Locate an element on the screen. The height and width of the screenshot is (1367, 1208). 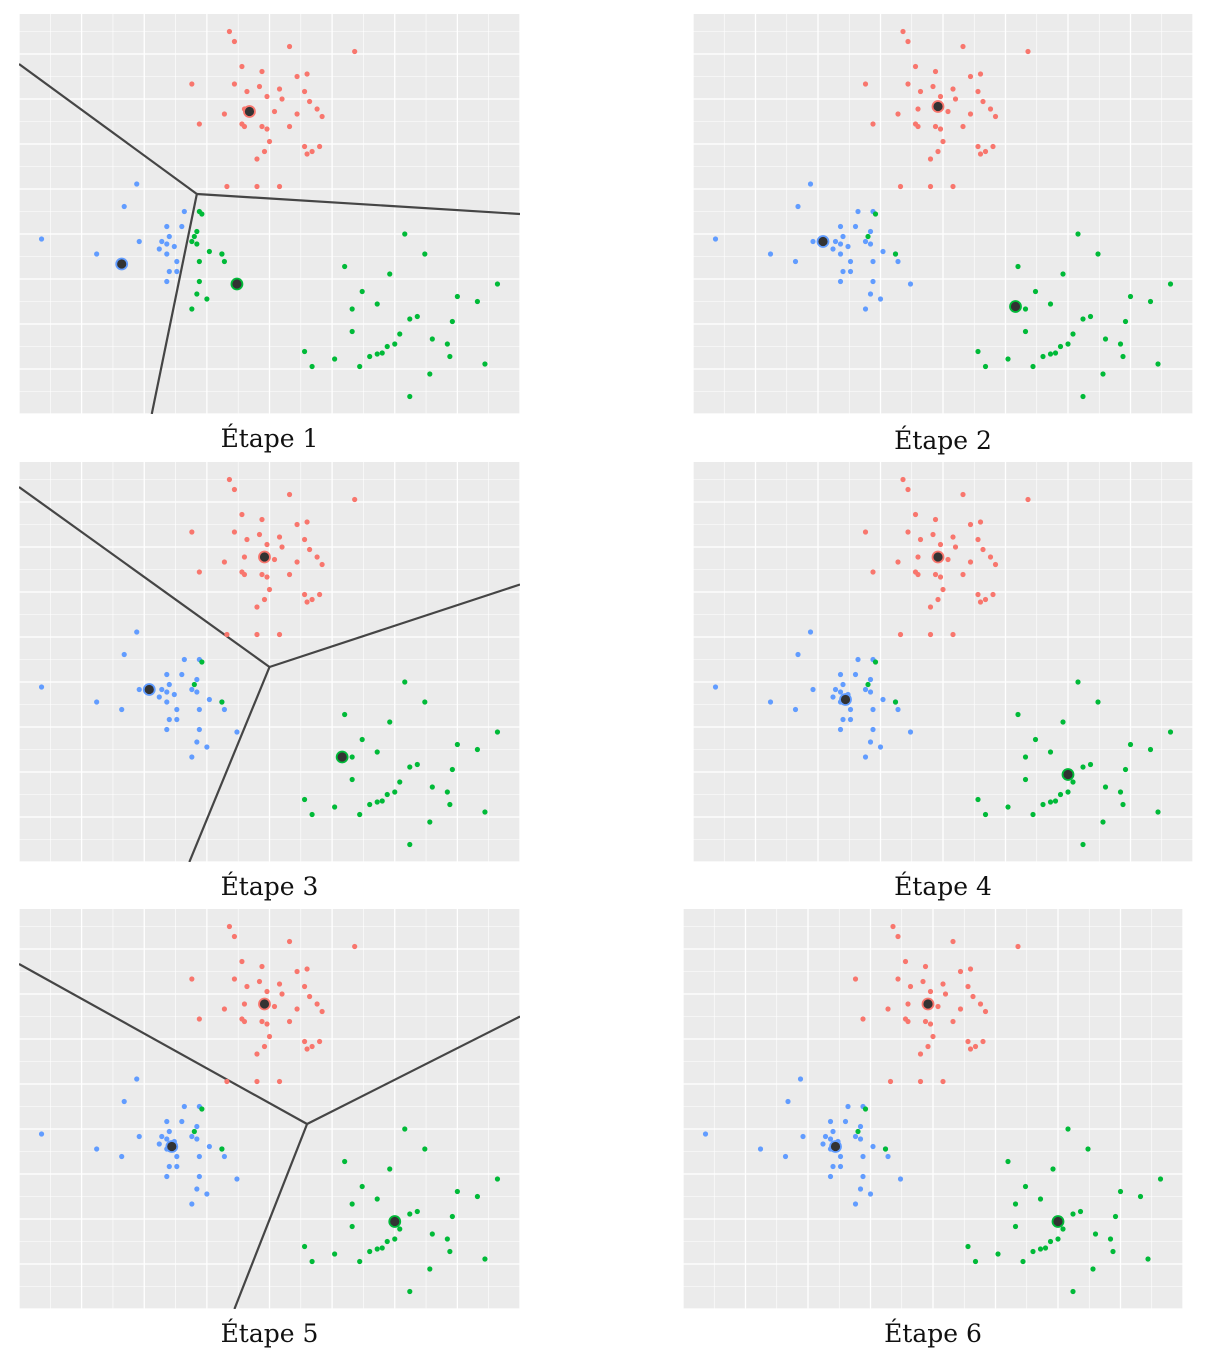
voronoi-boundary is located at coordinates (394, 626).